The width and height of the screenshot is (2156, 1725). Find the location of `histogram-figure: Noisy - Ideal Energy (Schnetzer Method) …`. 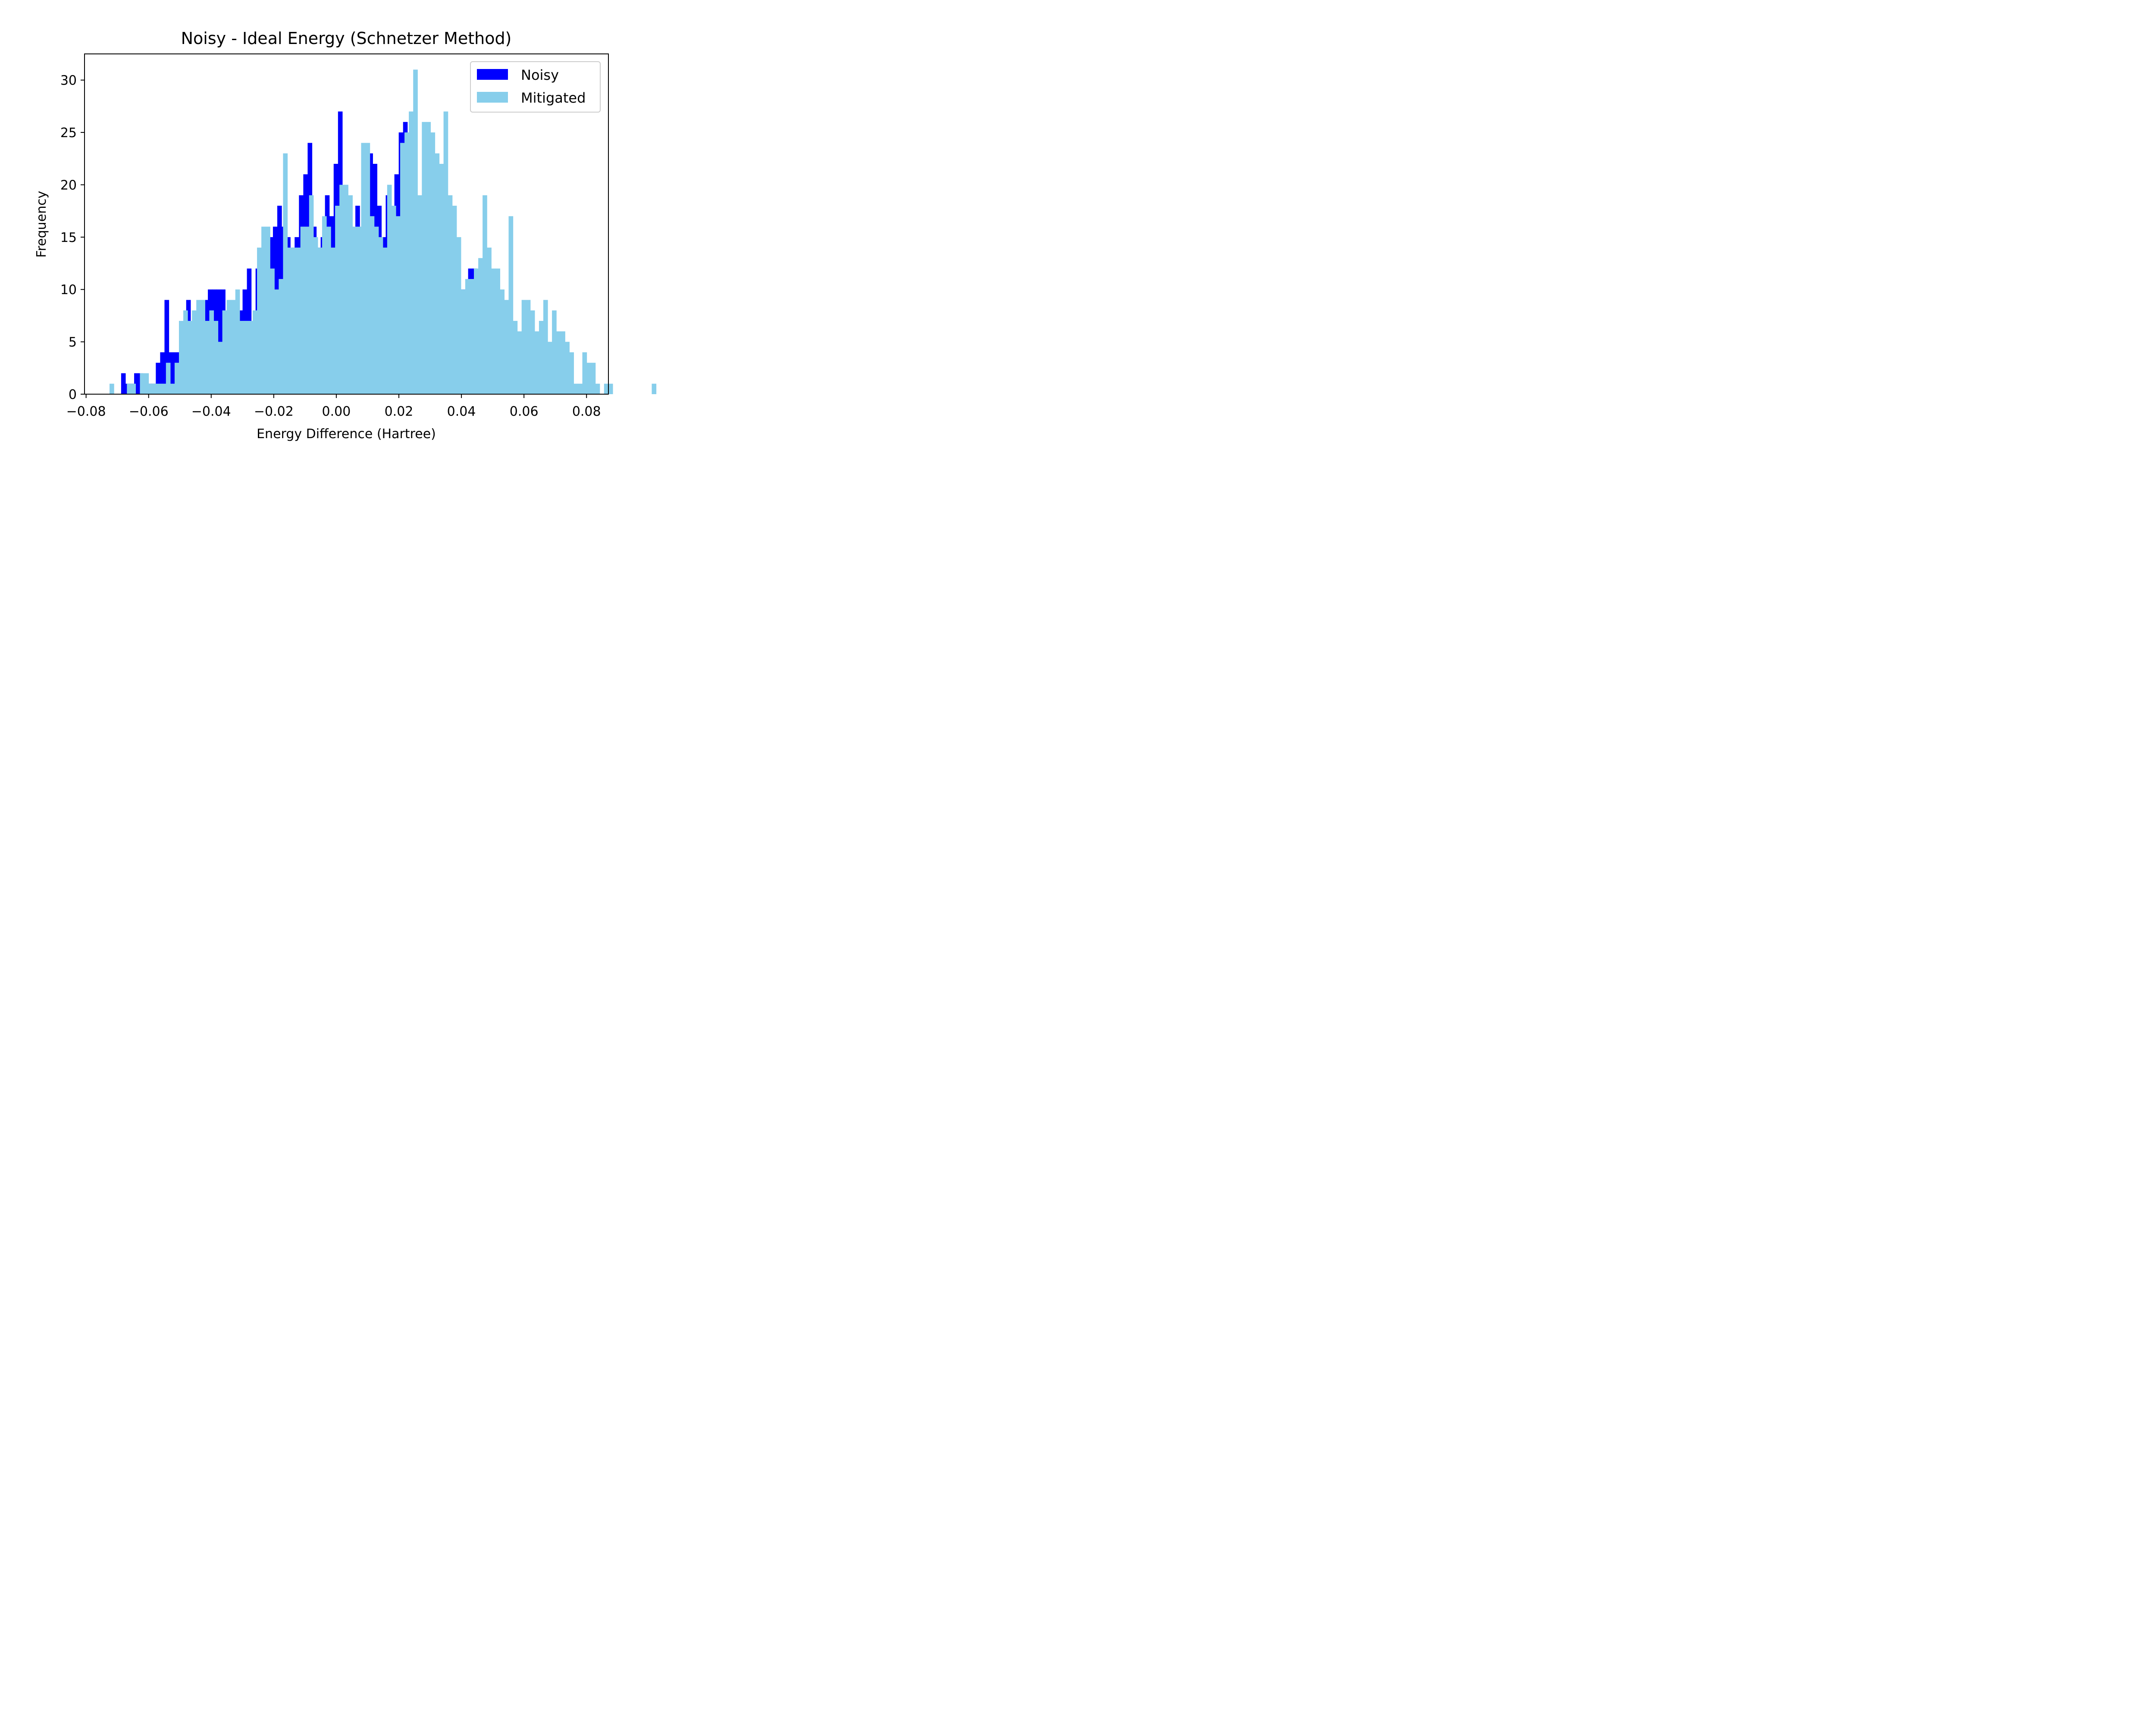

histogram-figure: Noisy - Ideal Energy (Schnetzer Method) … is located at coordinates (345, 235).